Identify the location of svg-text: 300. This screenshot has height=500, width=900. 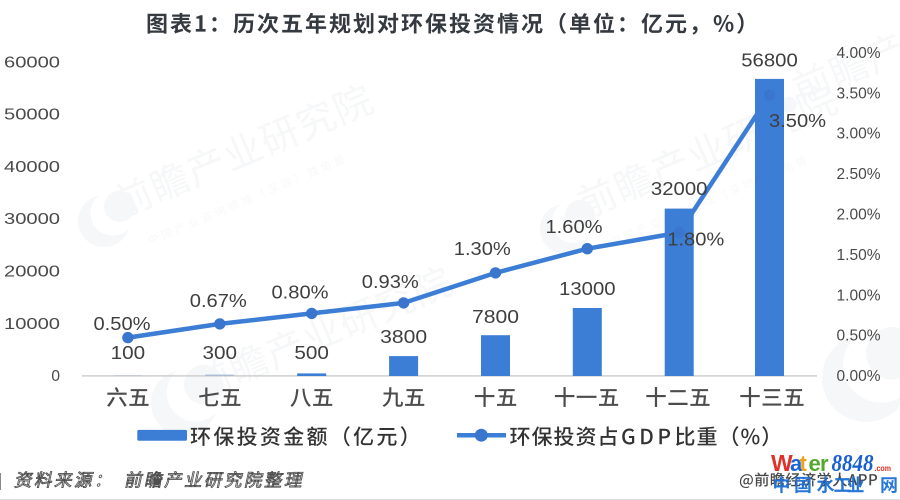
(220, 353).